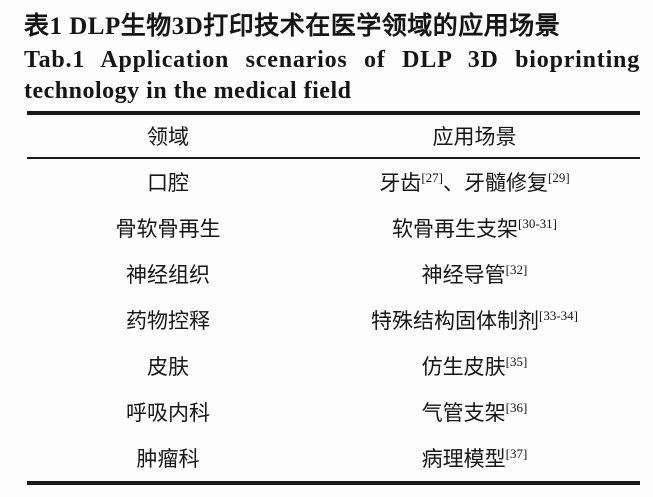  What do you see at coordinates (167, 413) in the screenshot?
I see `field-cell: 呼吸内科` at bounding box center [167, 413].